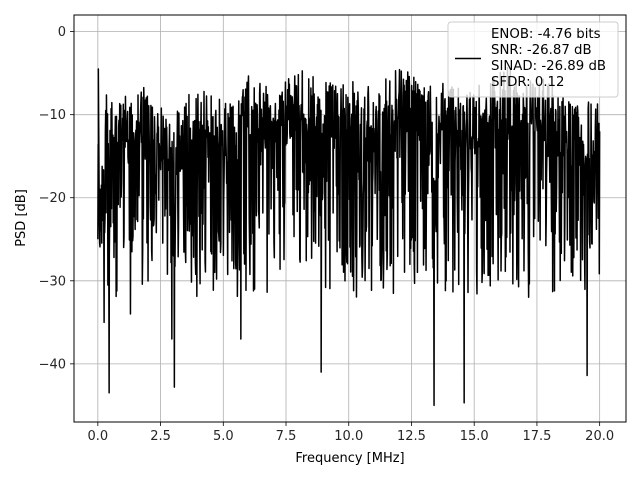 The width and height of the screenshot is (640, 480). What do you see at coordinates (223, 436) in the screenshot?
I see `x-tick-label: 5.0` at bounding box center [223, 436].